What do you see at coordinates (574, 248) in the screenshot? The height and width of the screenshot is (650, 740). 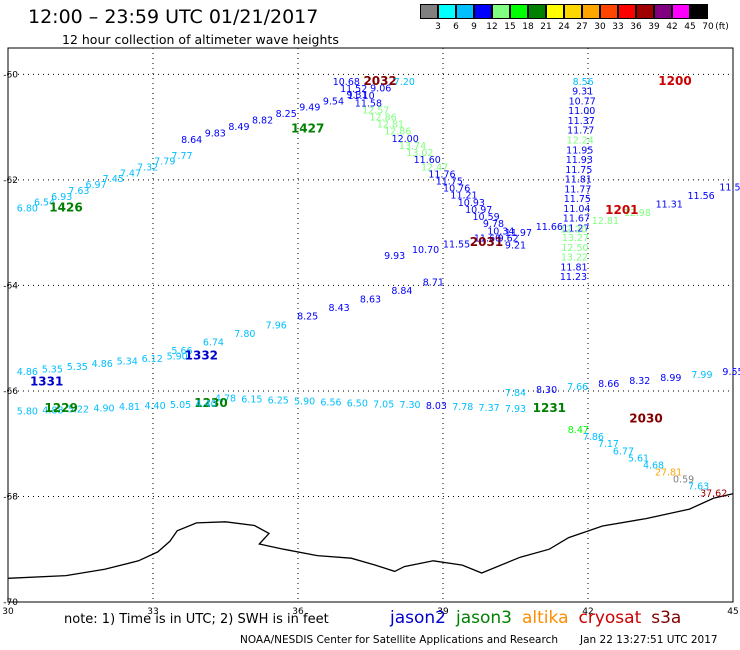 I see `swh-value: 12.50` at bounding box center [574, 248].